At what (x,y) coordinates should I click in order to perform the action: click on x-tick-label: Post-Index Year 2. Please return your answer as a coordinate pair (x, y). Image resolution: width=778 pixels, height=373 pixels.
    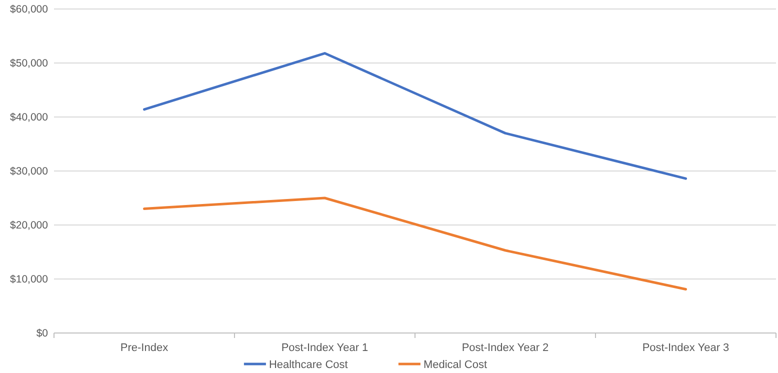
    Looking at the image, I should click on (505, 348).